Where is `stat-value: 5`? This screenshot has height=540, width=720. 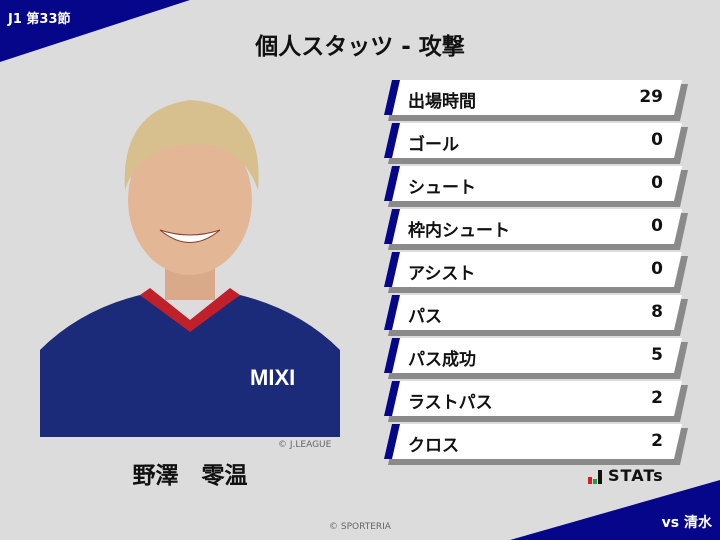 stat-value: 5 is located at coordinates (657, 355).